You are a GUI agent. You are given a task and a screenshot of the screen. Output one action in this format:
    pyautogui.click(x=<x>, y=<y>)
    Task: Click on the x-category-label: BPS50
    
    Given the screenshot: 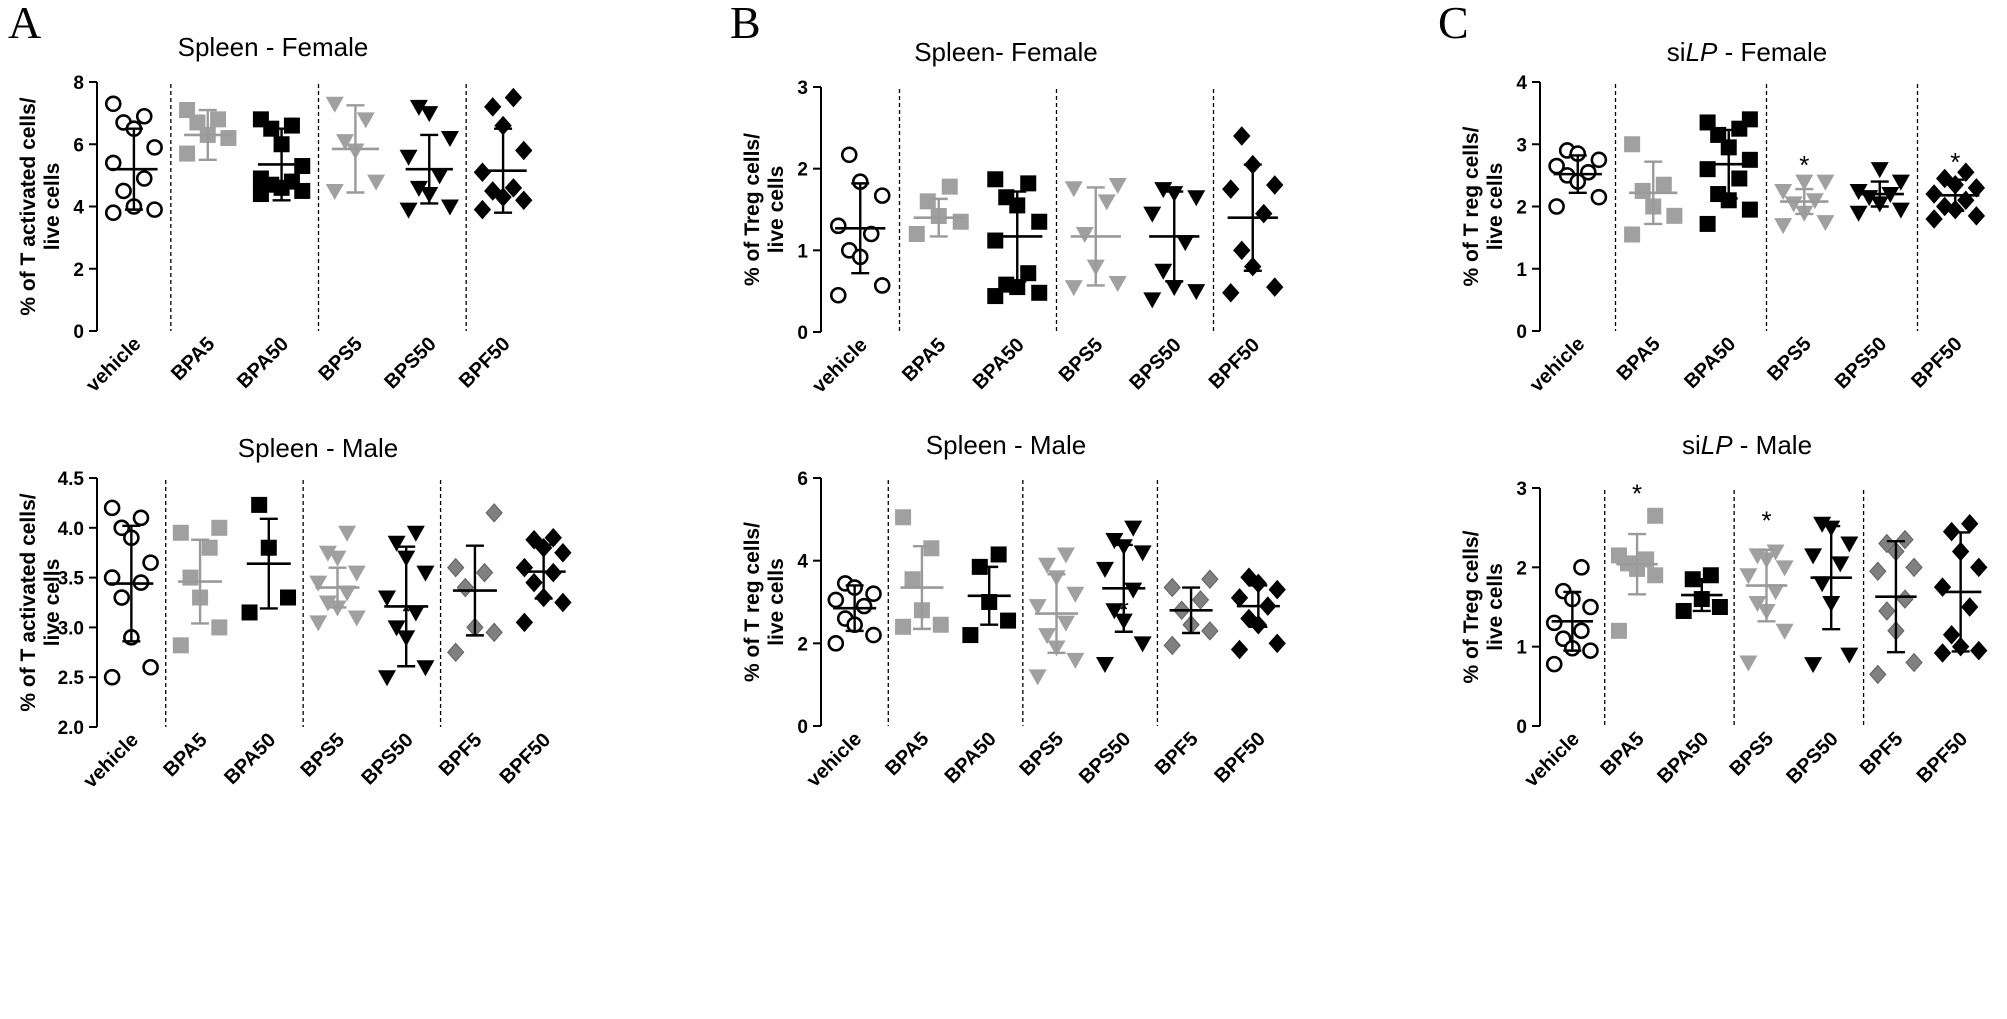 What is the action you would take?
    pyautogui.click(x=1155, y=364)
    